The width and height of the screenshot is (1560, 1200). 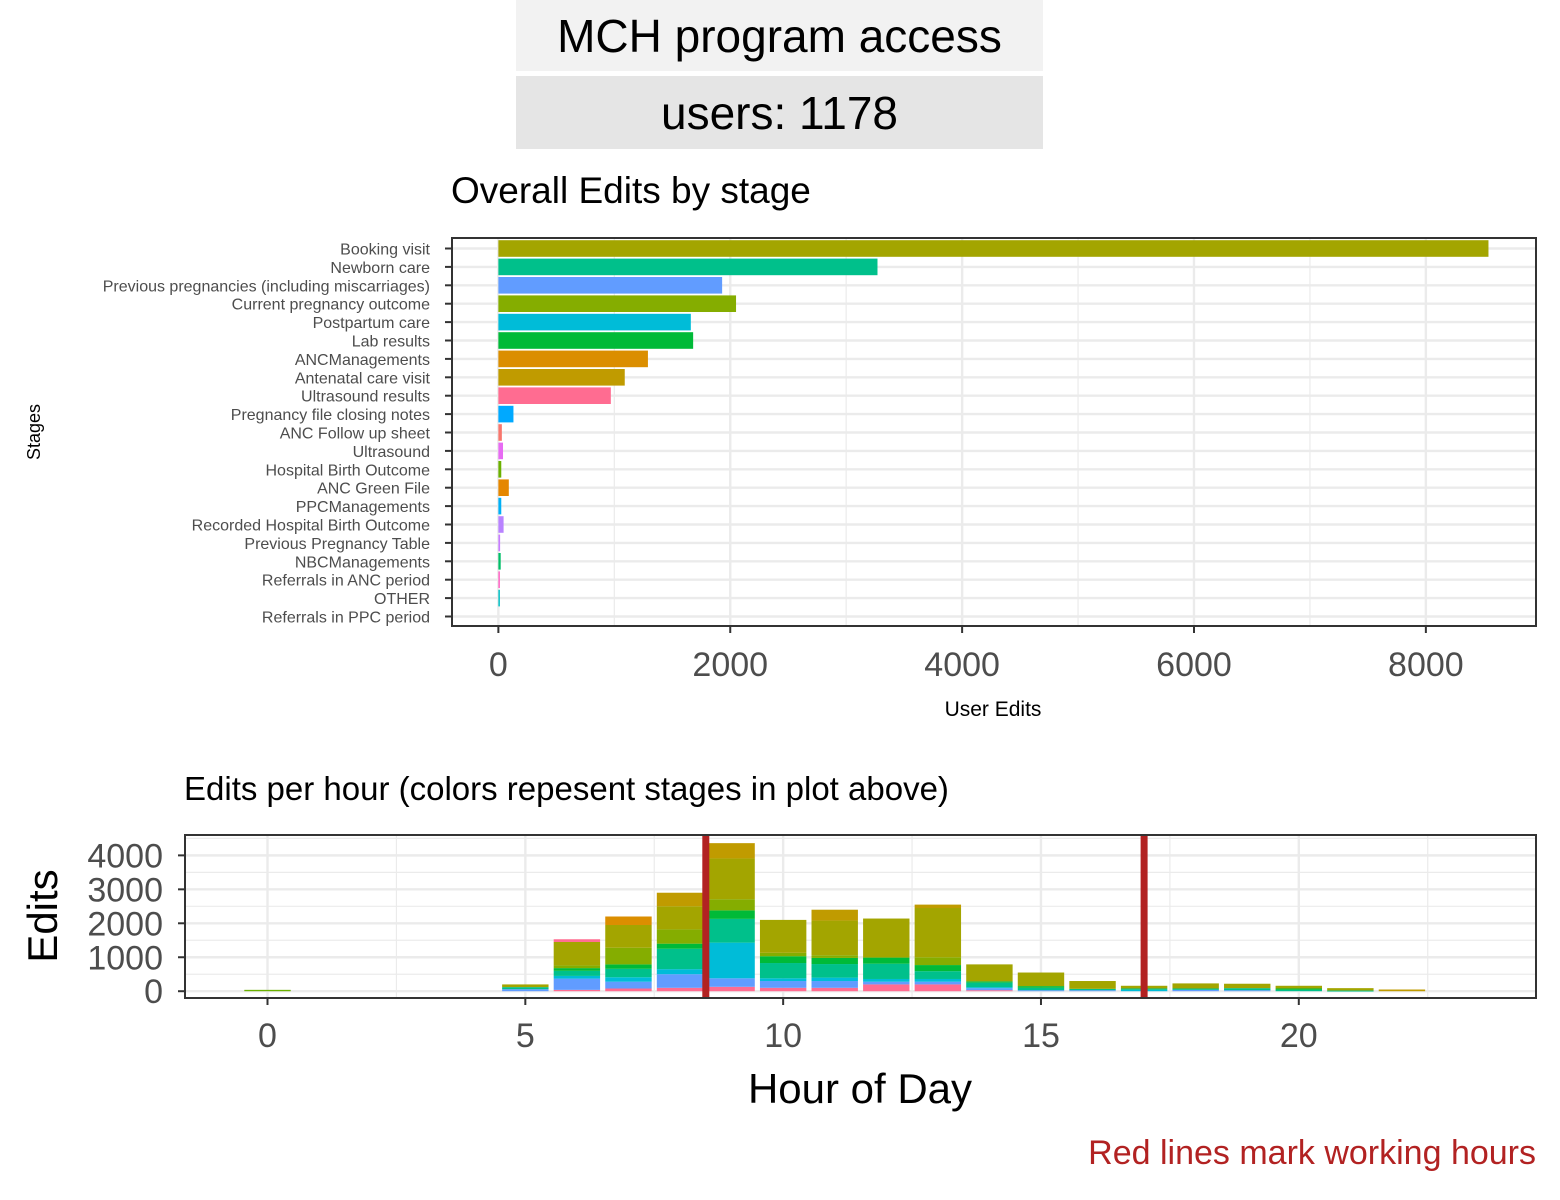 What do you see at coordinates (311, 526) in the screenshot?
I see `stage-label: Recorded Hospital Birth Outcome` at bounding box center [311, 526].